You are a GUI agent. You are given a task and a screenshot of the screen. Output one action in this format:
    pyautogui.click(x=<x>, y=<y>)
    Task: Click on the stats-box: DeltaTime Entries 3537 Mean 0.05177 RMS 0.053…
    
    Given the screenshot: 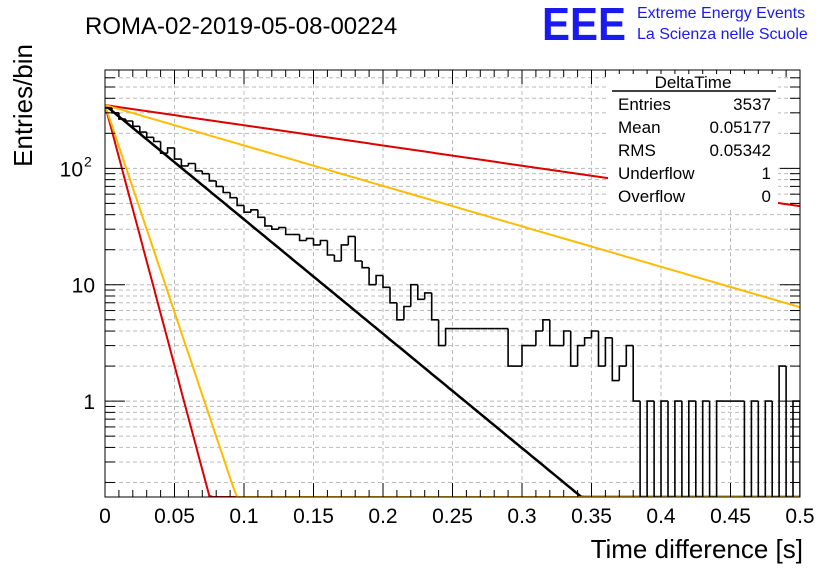 What is the action you would take?
    pyautogui.click(x=693, y=141)
    